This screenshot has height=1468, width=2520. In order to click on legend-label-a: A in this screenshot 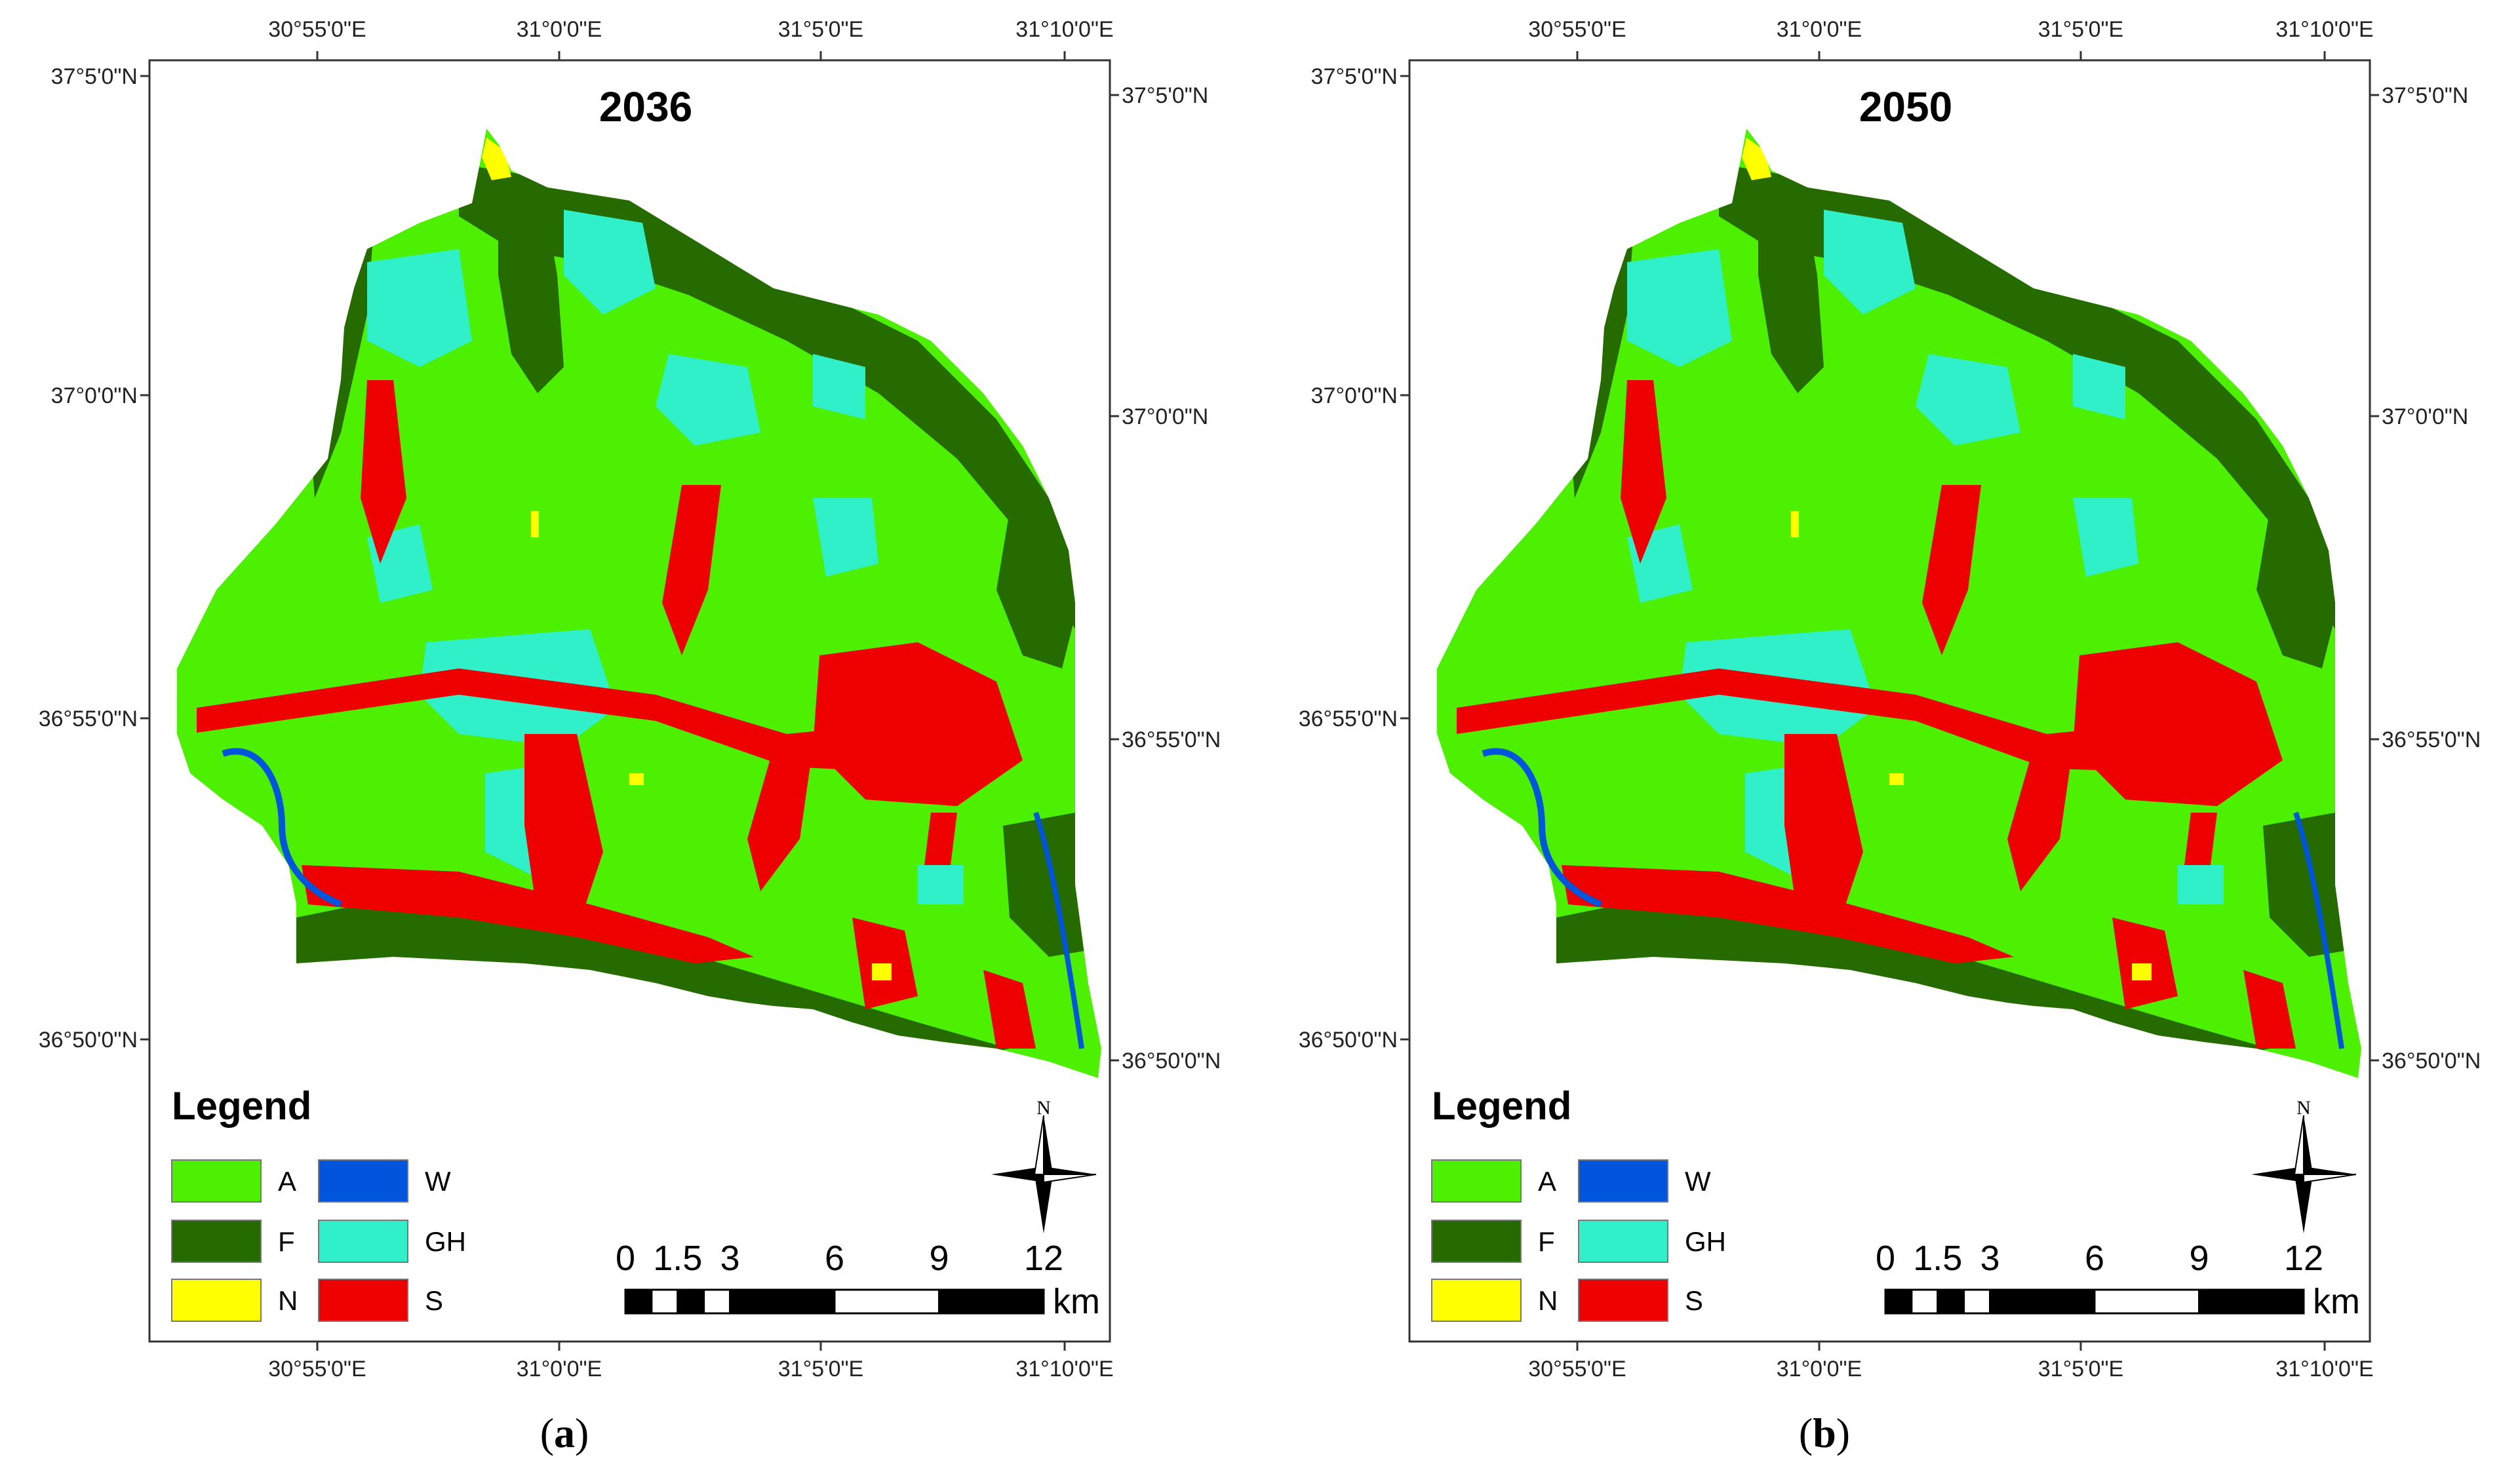, I will do `click(1547, 1181)`.